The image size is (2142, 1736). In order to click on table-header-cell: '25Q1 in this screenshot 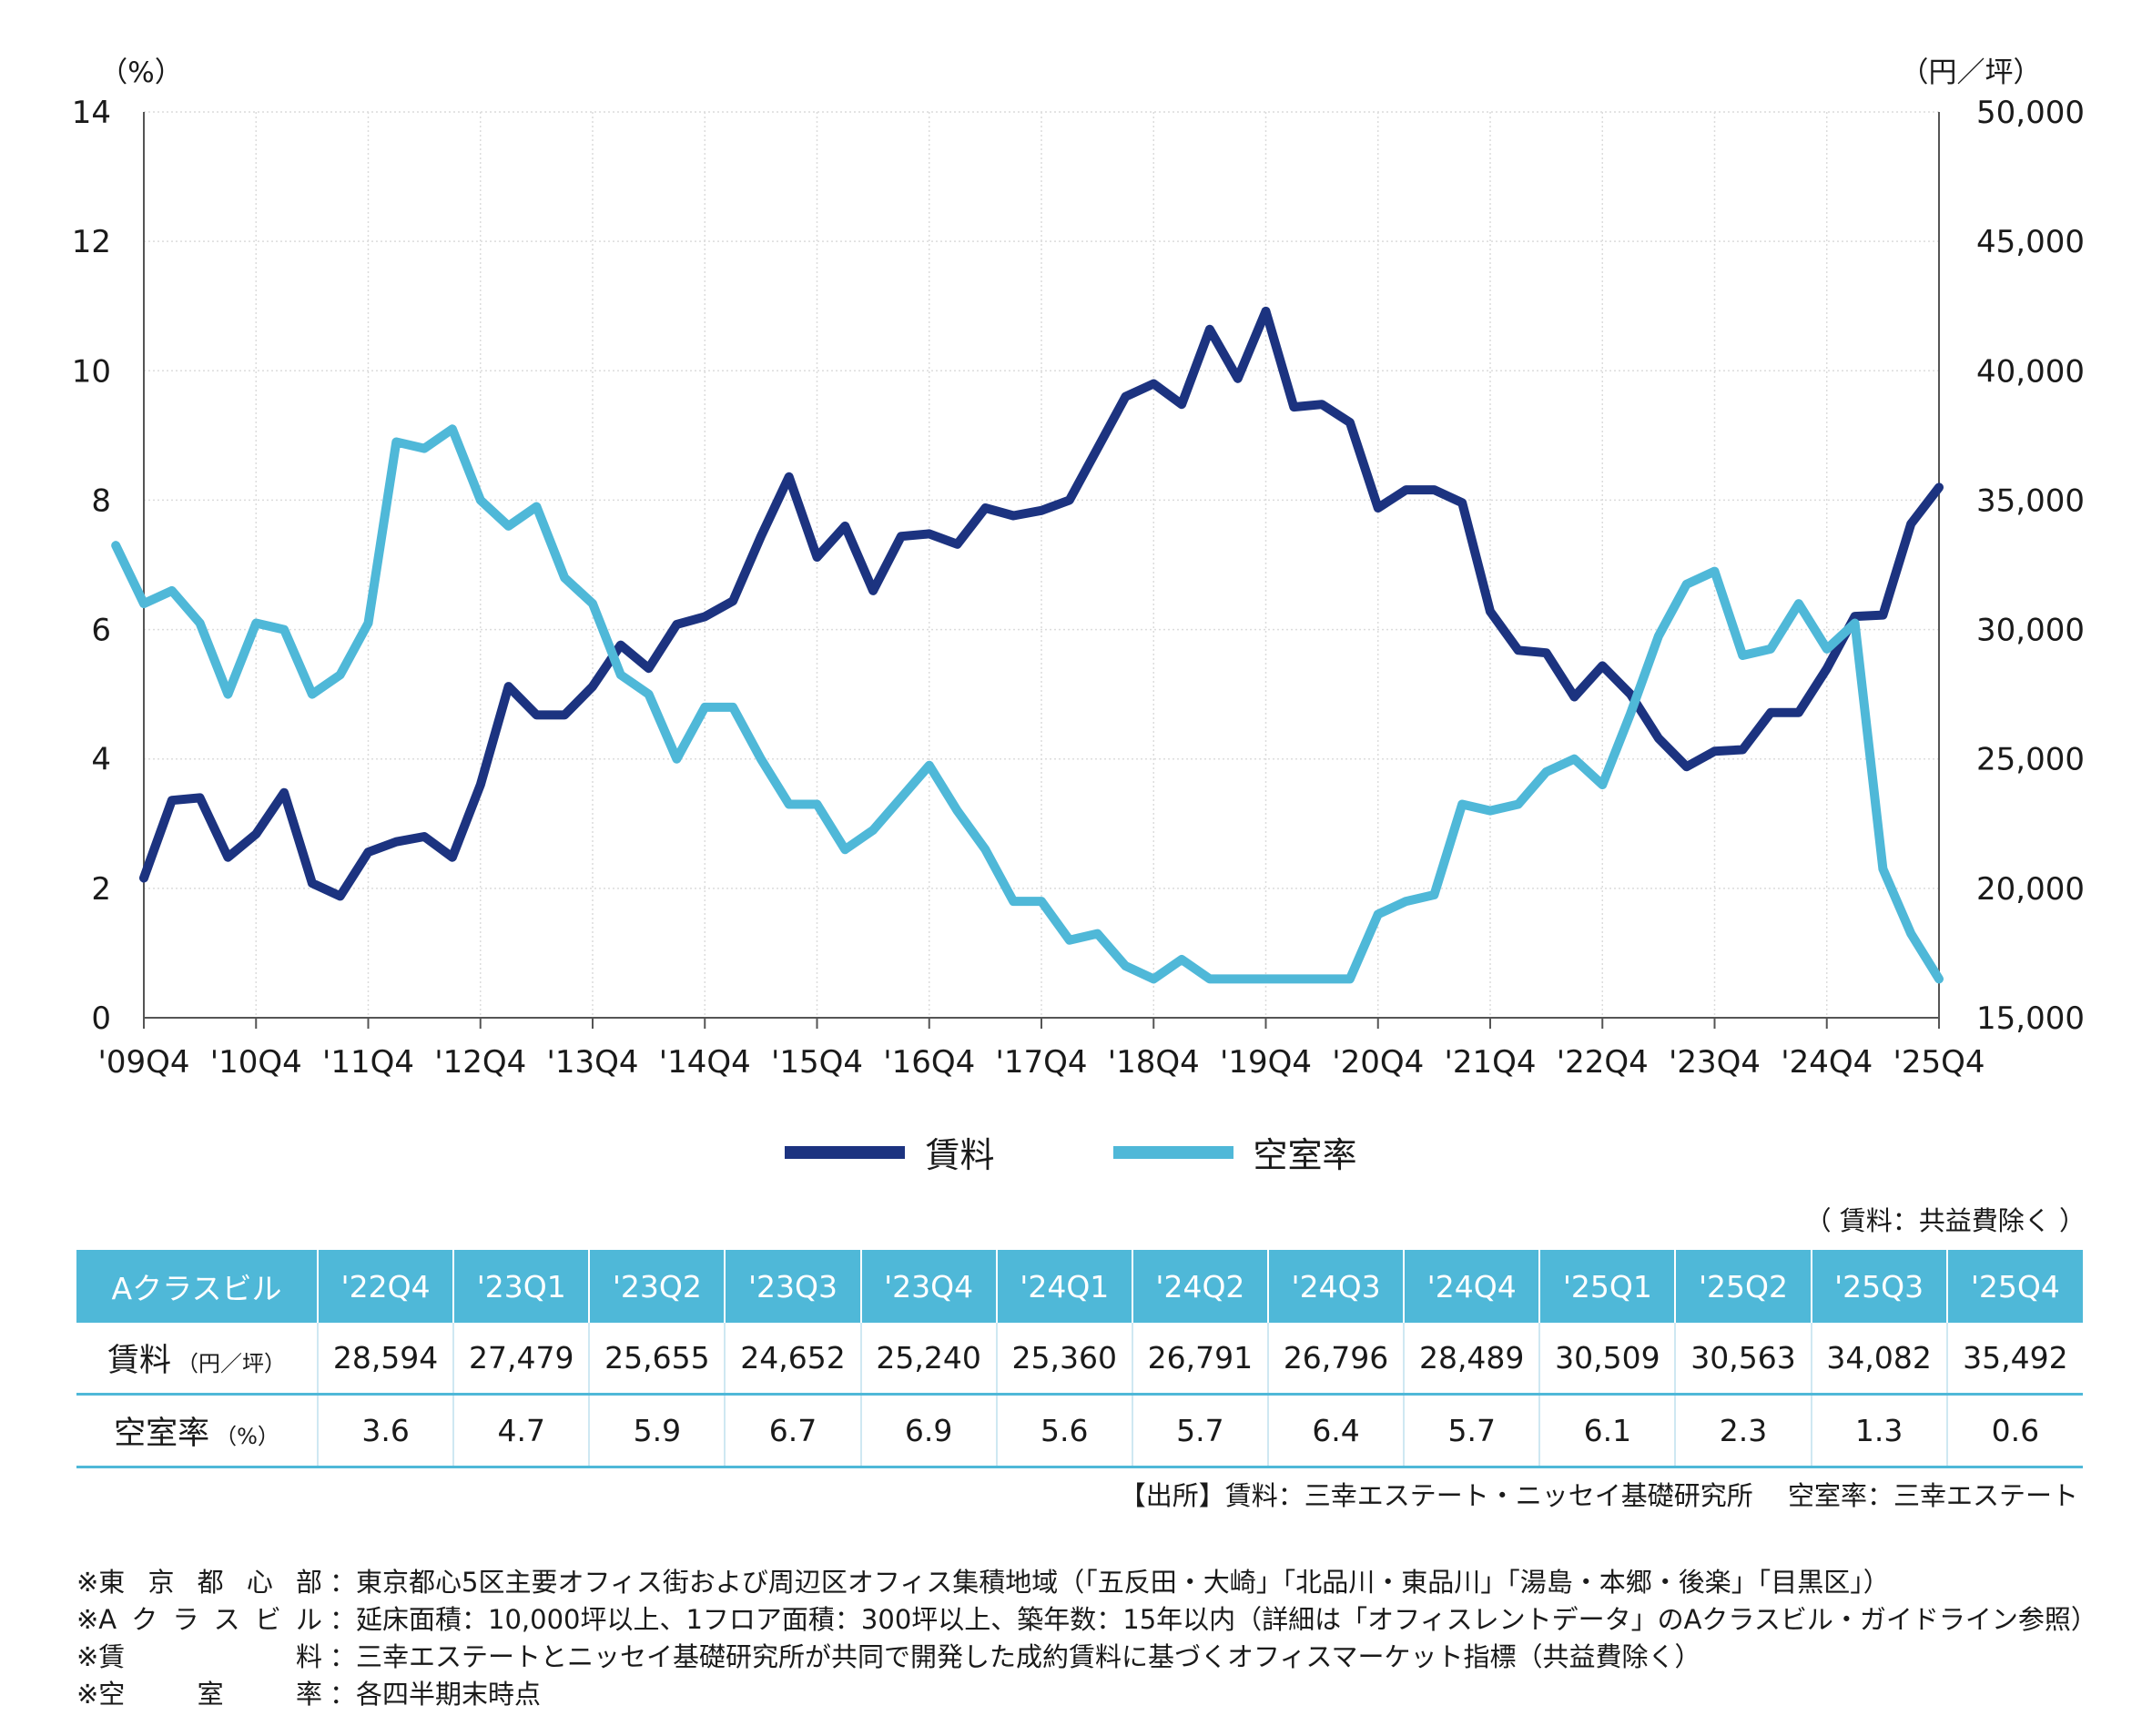, I will do `click(1607, 1287)`.